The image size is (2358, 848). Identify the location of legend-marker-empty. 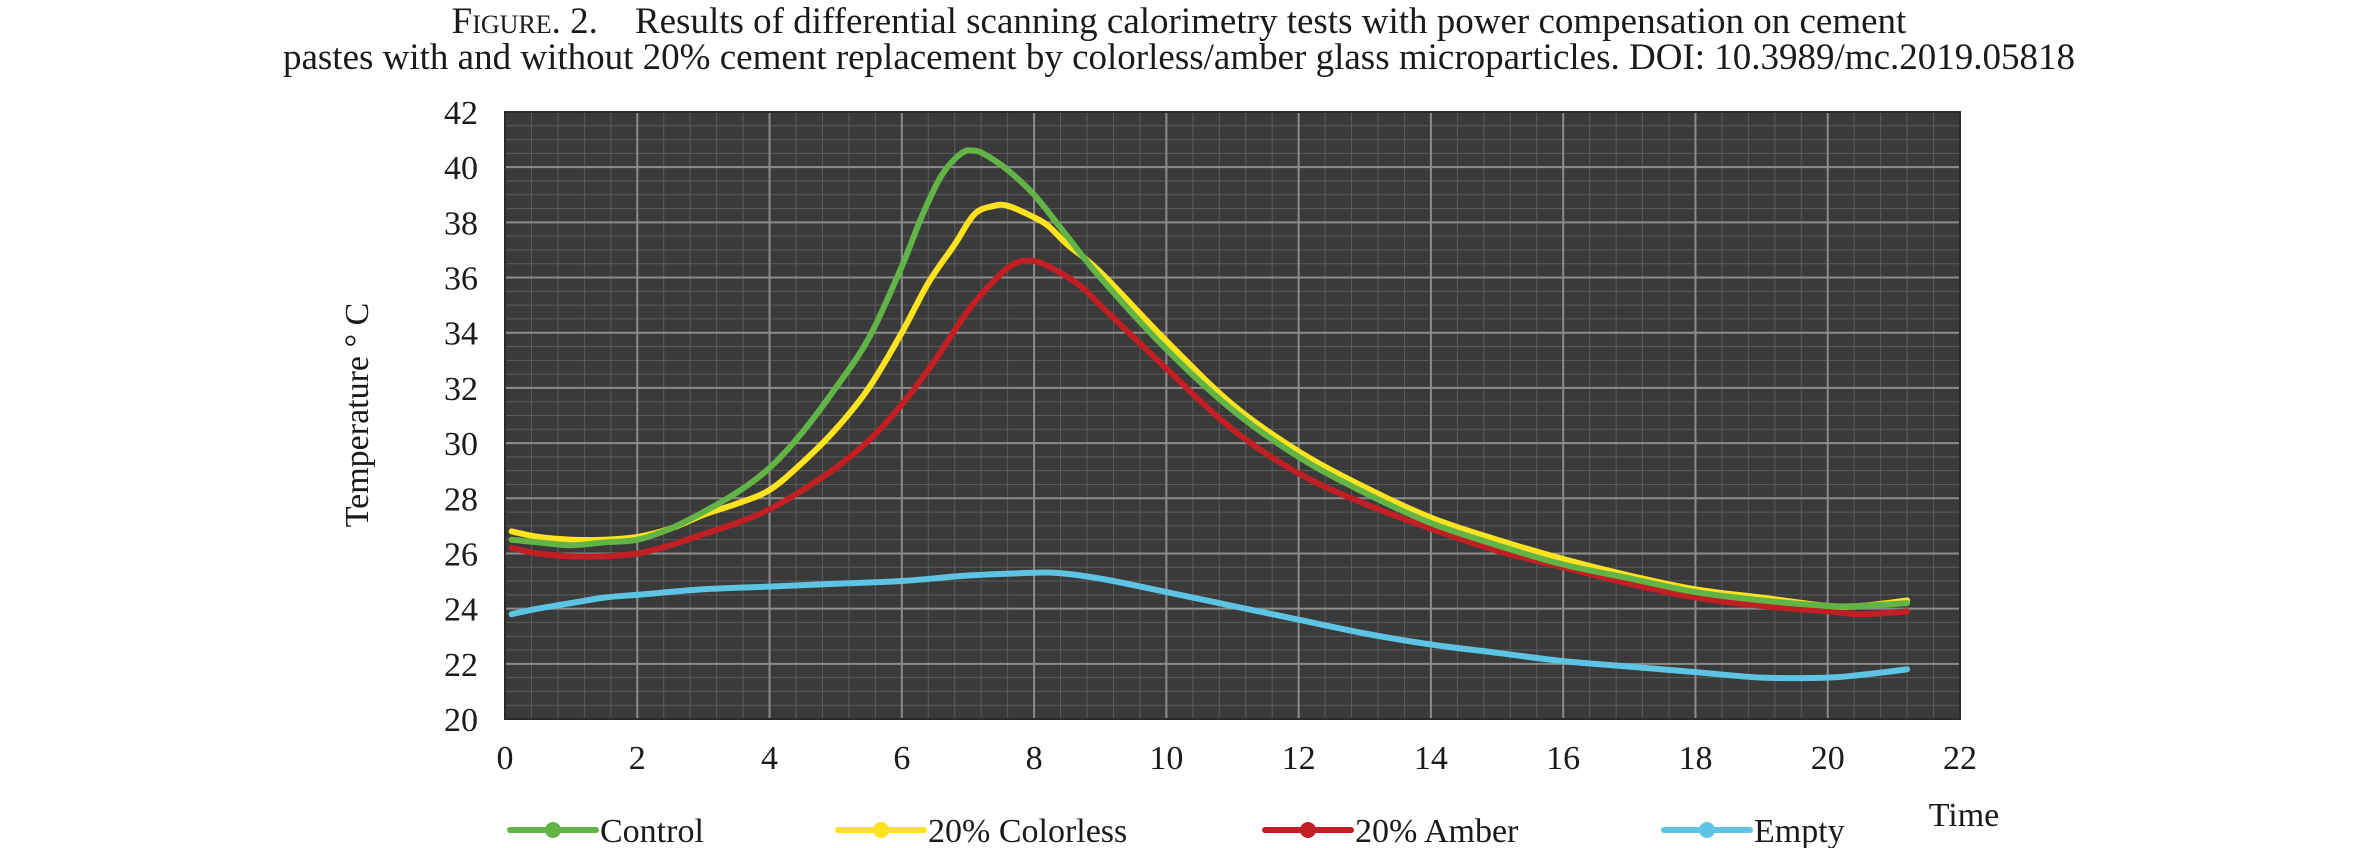
(1707, 830).